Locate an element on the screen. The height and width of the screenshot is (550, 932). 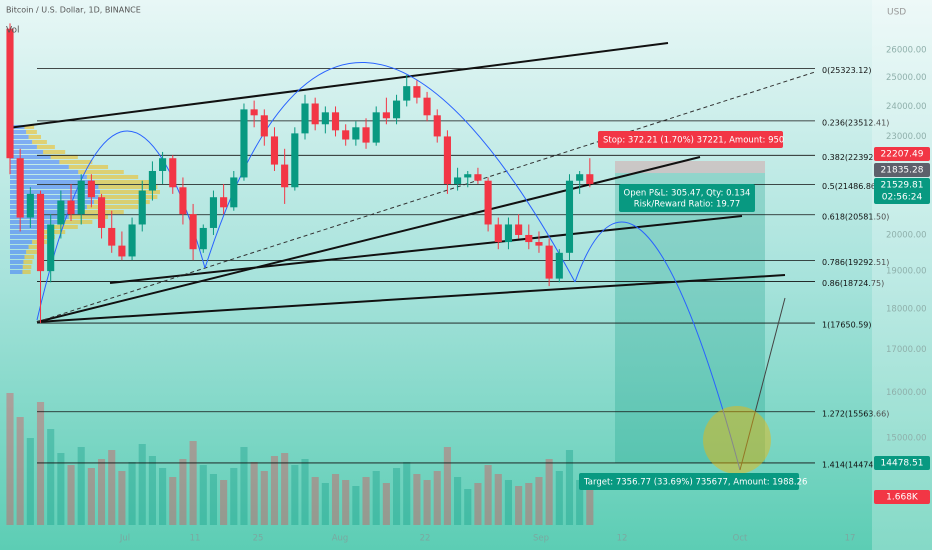
price-tick: 26000.00 is located at coordinates (906, 51).